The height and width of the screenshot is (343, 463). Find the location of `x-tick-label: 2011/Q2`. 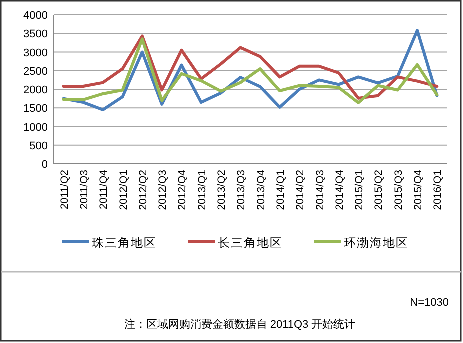

x-tick-label: 2011/Q2 is located at coordinates (64, 190).